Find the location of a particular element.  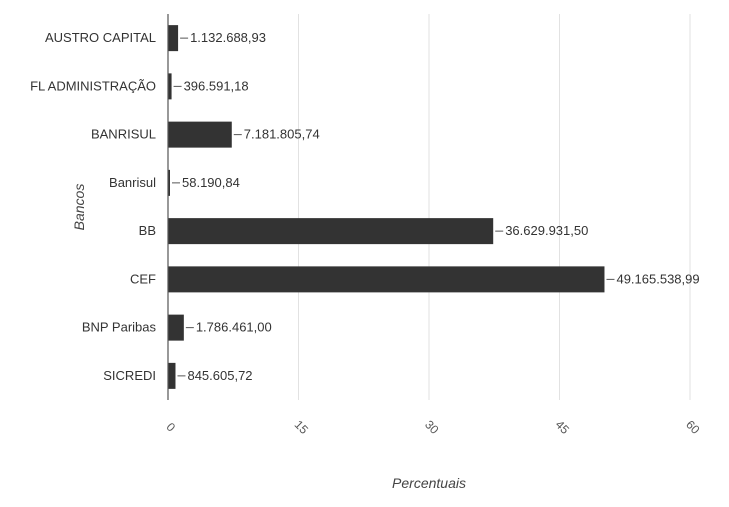

x-tick-label: 45 is located at coordinates (563, 427).